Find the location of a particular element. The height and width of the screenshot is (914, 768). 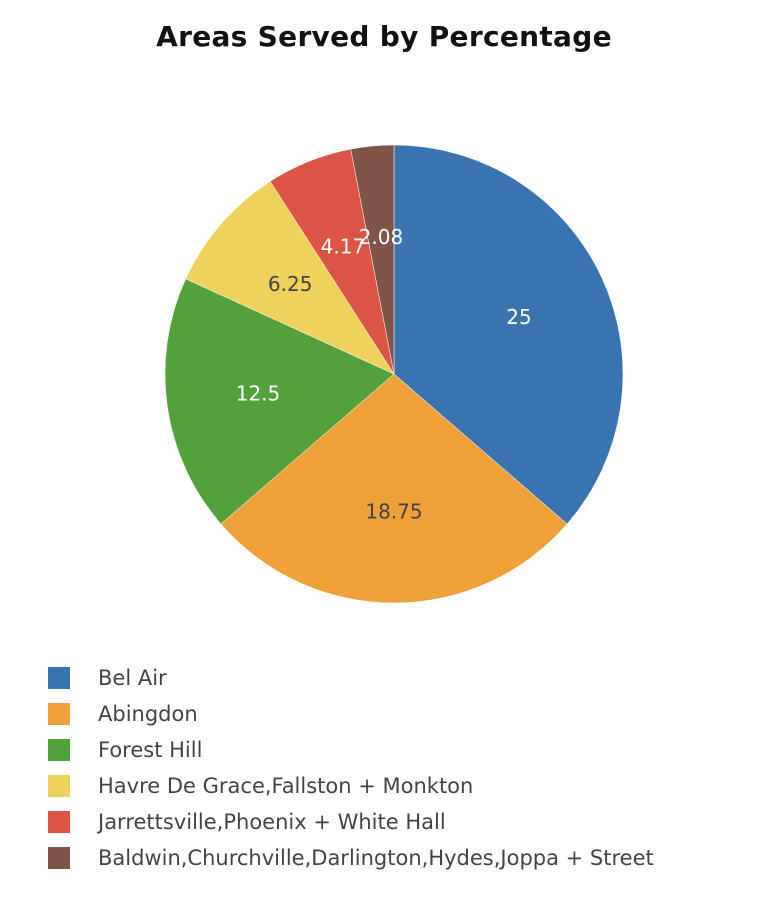

pie-slice-forest-hill is located at coordinates (279, 401).